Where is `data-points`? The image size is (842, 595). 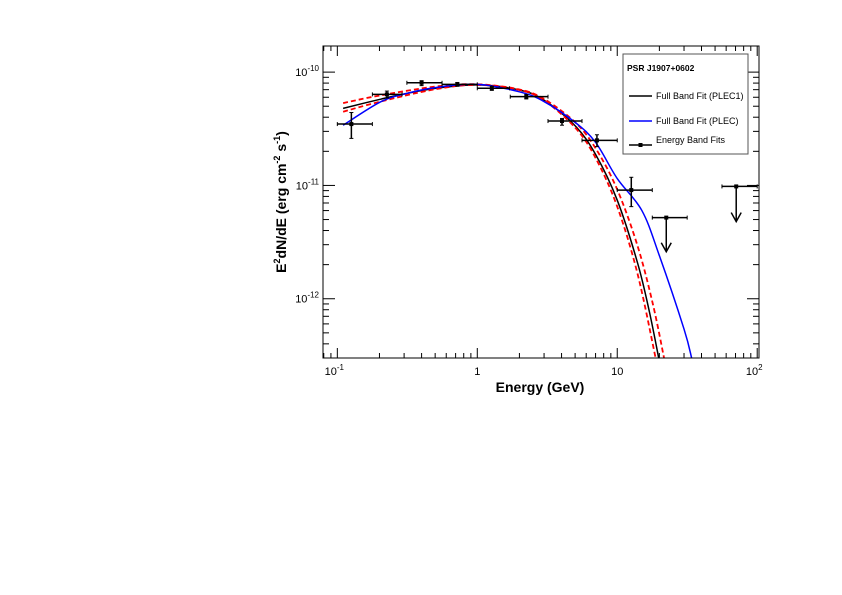 data-points is located at coordinates (547, 167).